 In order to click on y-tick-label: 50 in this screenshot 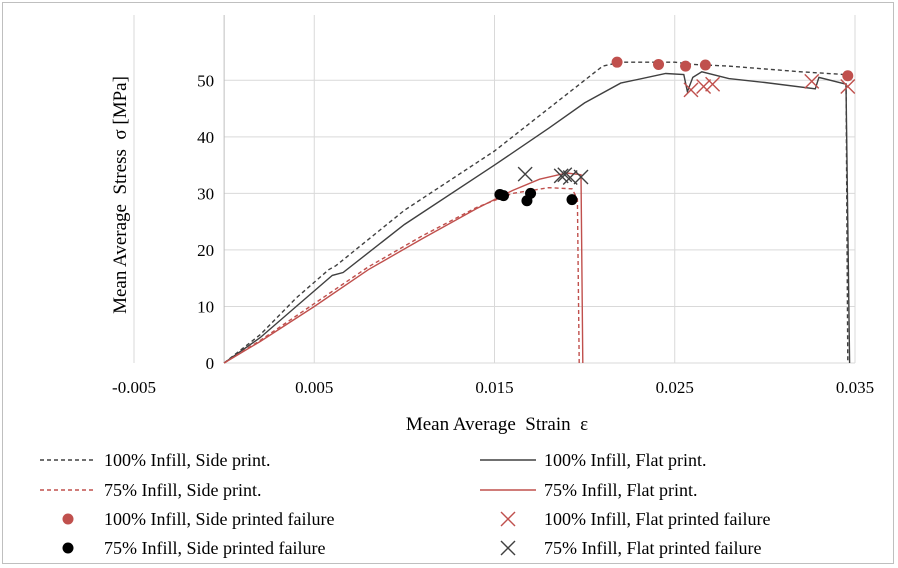, I will do `click(205, 80)`.